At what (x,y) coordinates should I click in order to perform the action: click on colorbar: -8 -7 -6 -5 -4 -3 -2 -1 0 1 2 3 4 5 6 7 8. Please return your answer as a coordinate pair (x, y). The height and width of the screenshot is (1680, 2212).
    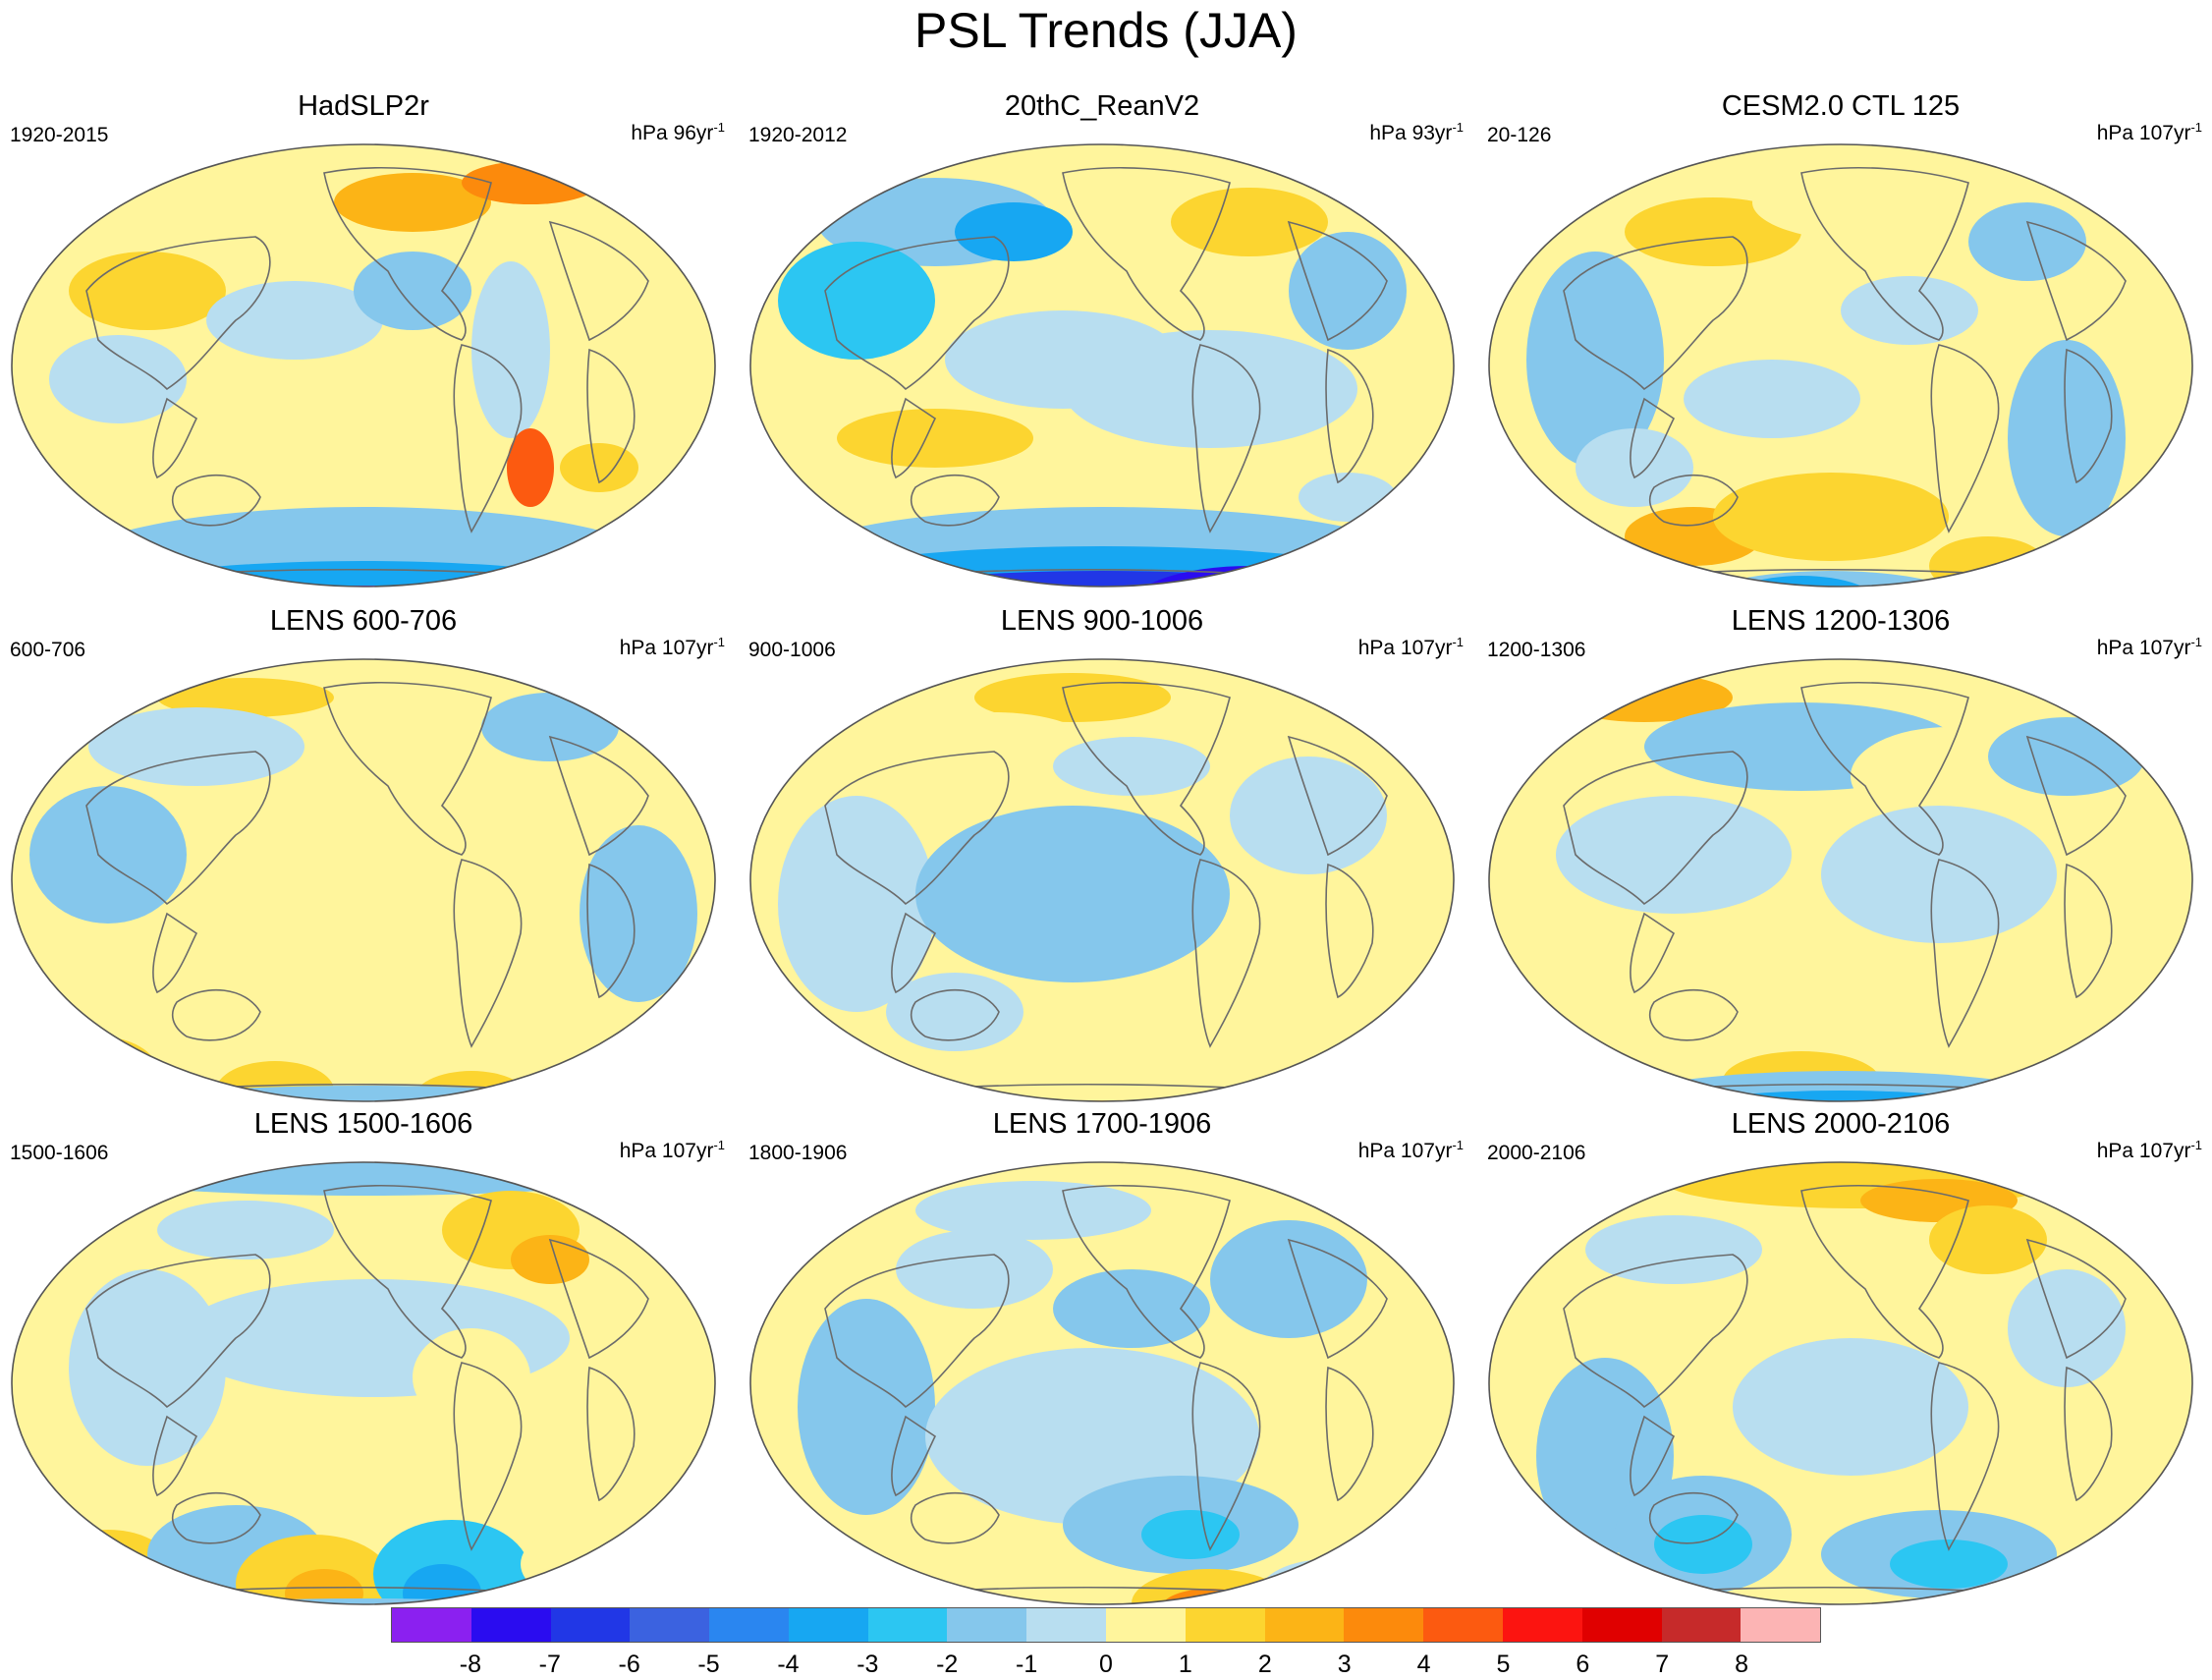
    Looking at the image, I should click on (1106, 1642).